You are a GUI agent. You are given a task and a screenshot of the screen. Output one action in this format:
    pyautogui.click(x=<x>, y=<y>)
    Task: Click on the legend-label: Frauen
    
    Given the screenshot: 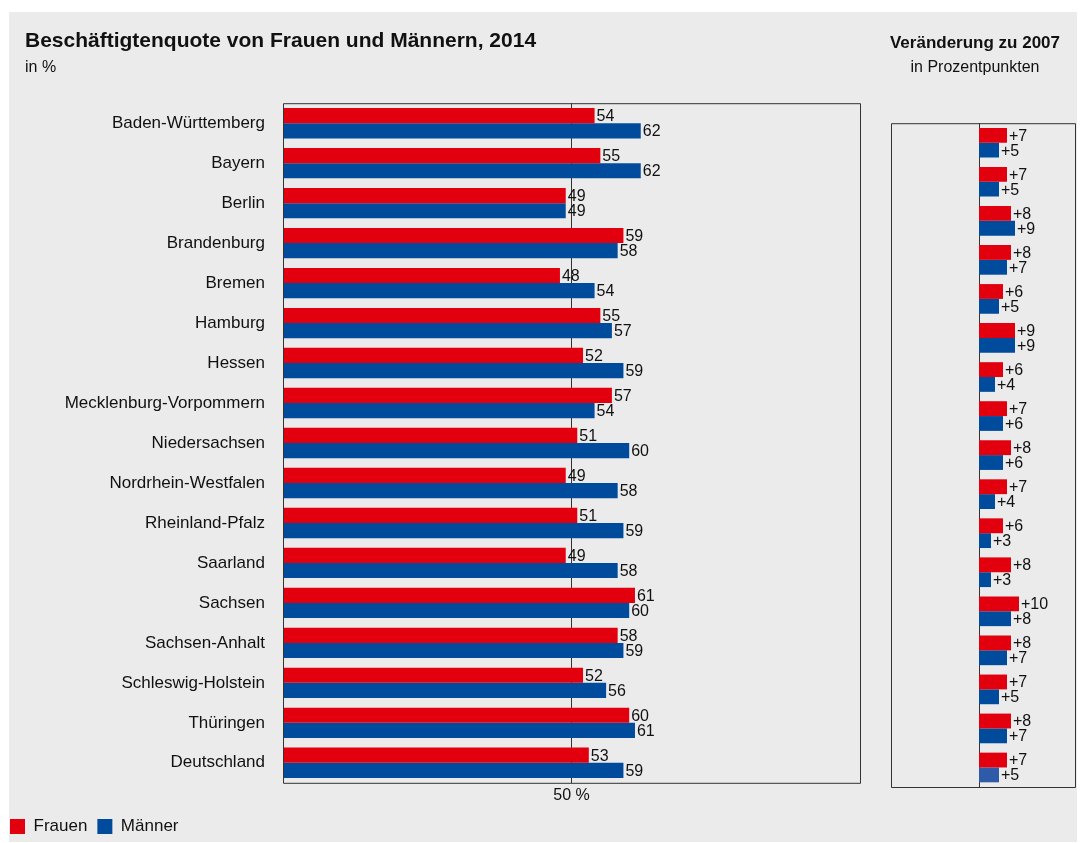 What is the action you would take?
    pyautogui.click(x=60, y=826)
    